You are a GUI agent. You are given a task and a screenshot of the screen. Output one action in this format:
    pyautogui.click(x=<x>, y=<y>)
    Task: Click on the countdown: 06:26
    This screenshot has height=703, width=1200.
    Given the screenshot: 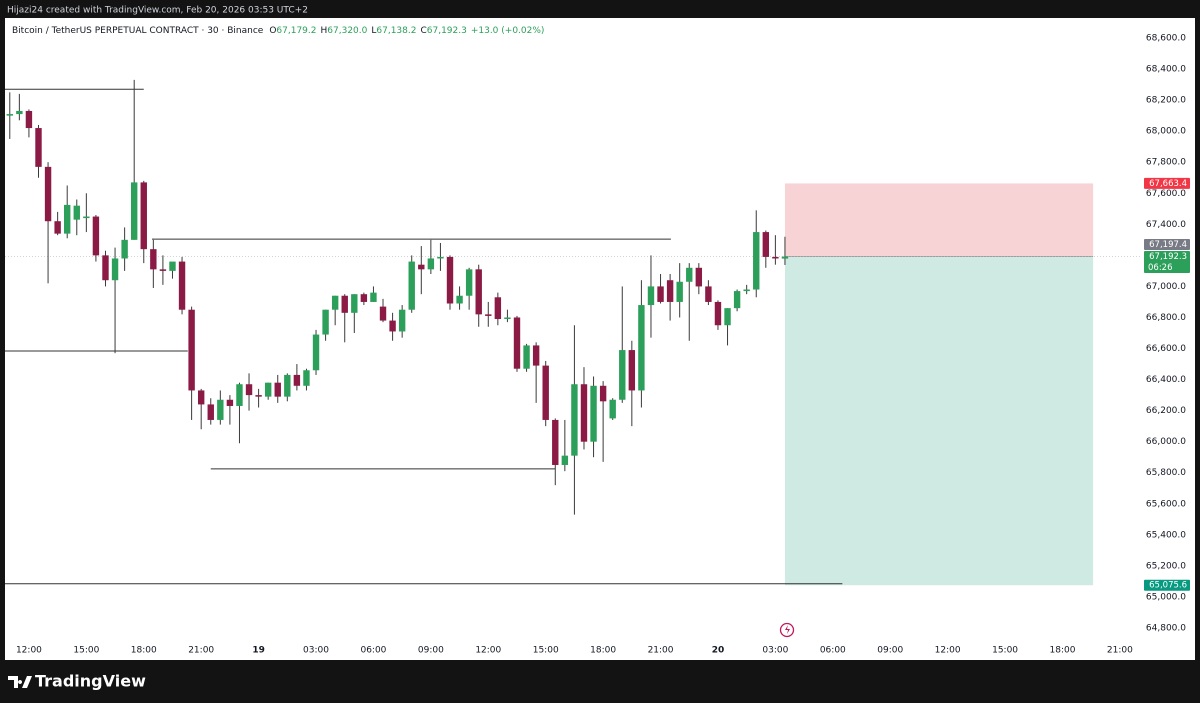 What is the action you would take?
    pyautogui.click(x=1160, y=268)
    